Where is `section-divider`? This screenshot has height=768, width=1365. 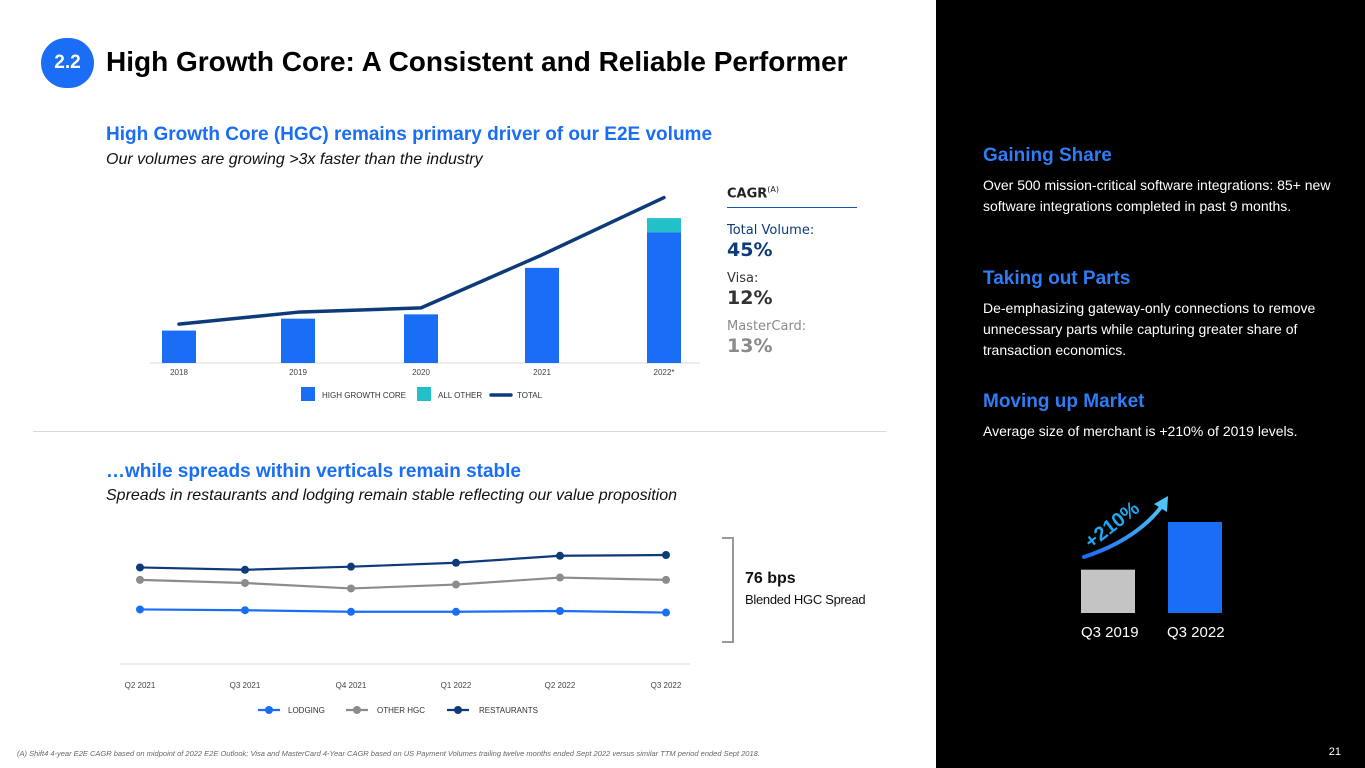 section-divider is located at coordinates (459, 431).